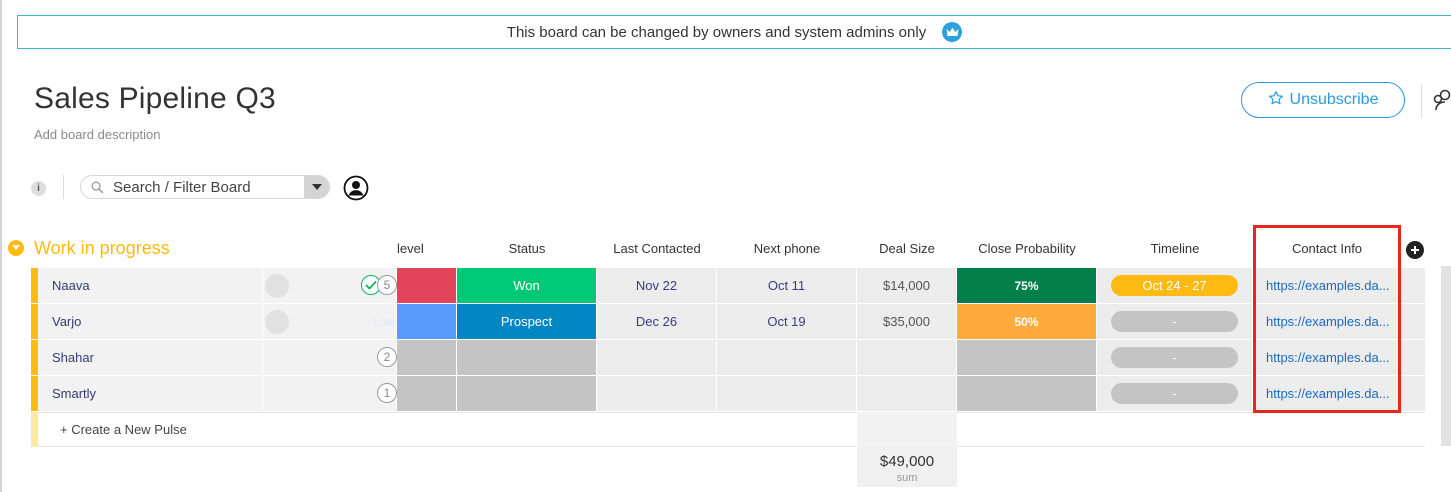 The height and width of the screenshot is (492, 1451). I want to click on board-title: Sales Pipeline Q3, so click(155, 98).